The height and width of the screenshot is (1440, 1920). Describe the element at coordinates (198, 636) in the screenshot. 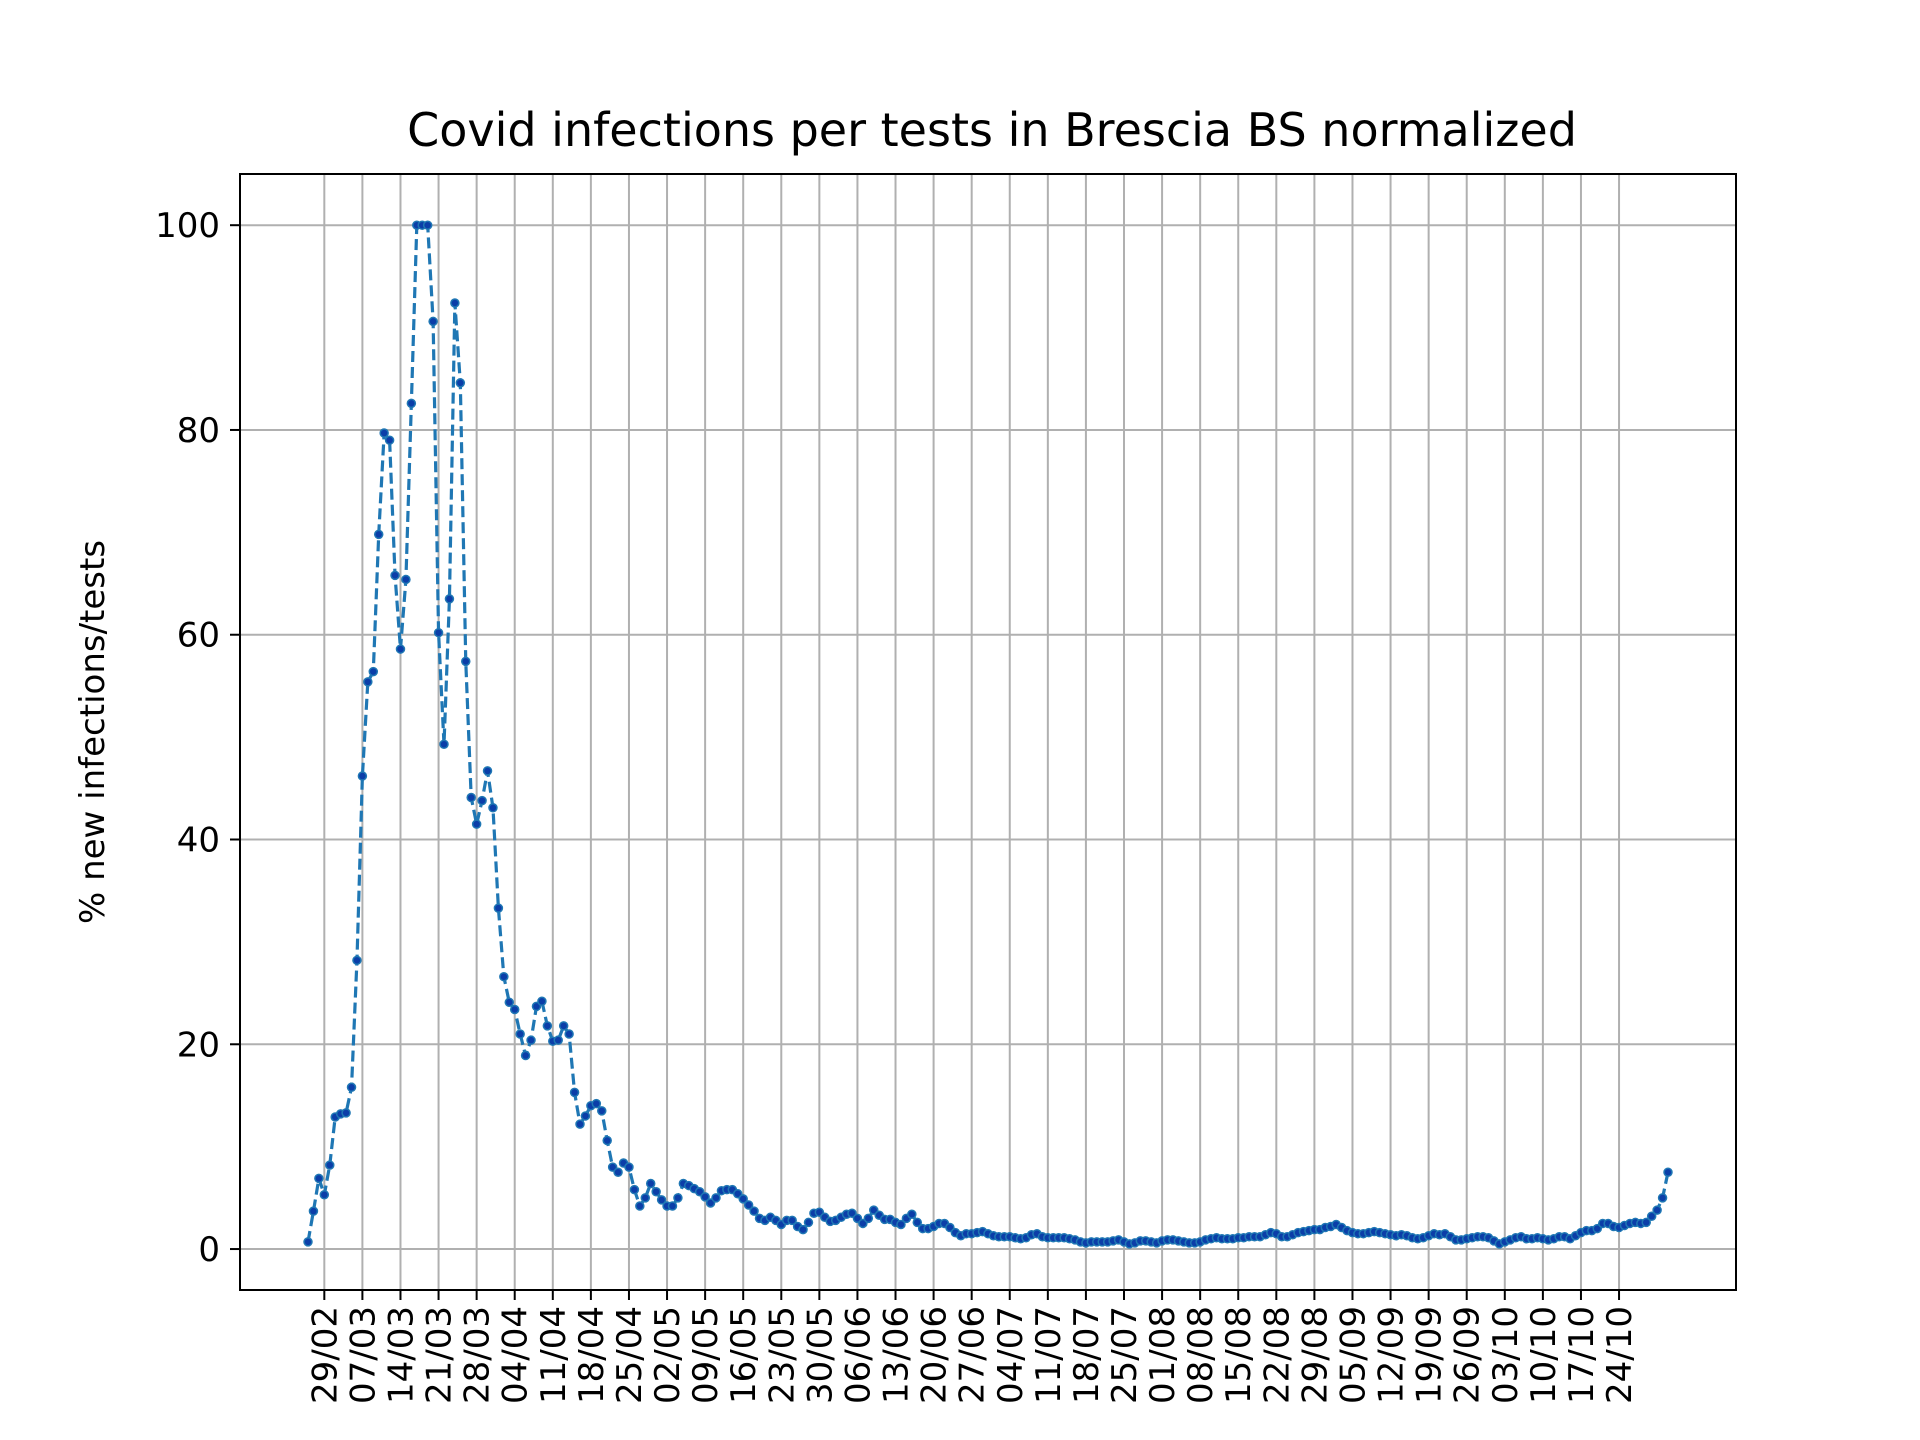

I see `y-tick-label: 60` at that location.